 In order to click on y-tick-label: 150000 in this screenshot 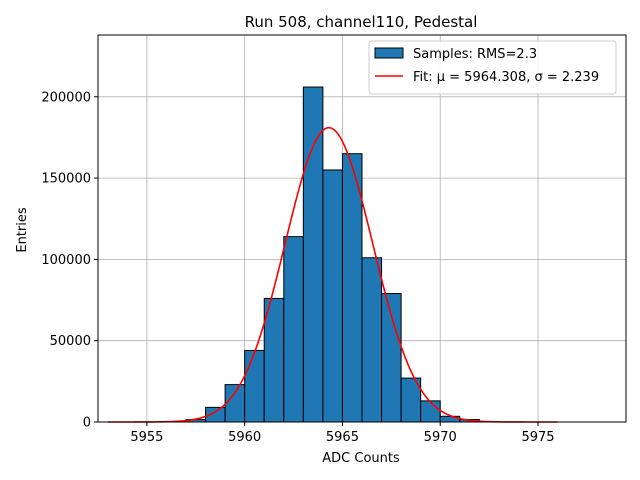, I will do `click(66, 179)`.